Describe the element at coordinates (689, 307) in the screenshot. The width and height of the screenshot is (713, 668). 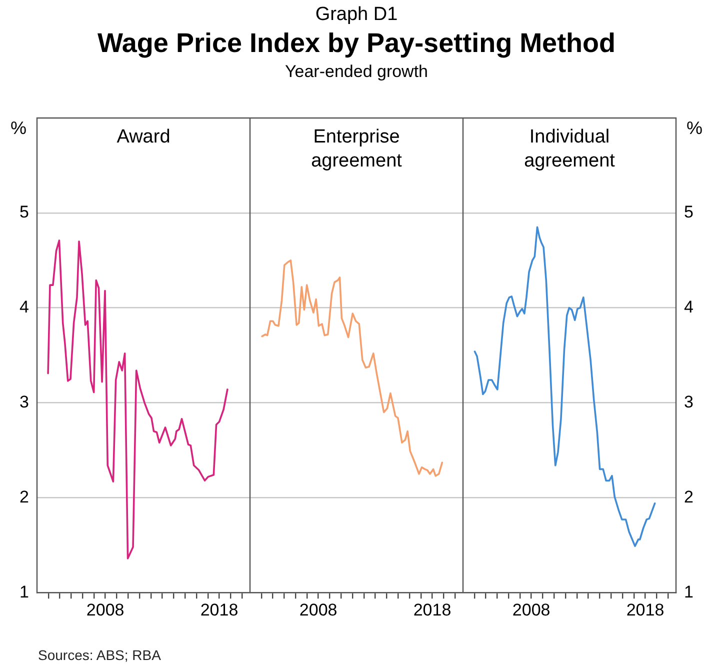
I see `y2-tick-label: 4` at that location.